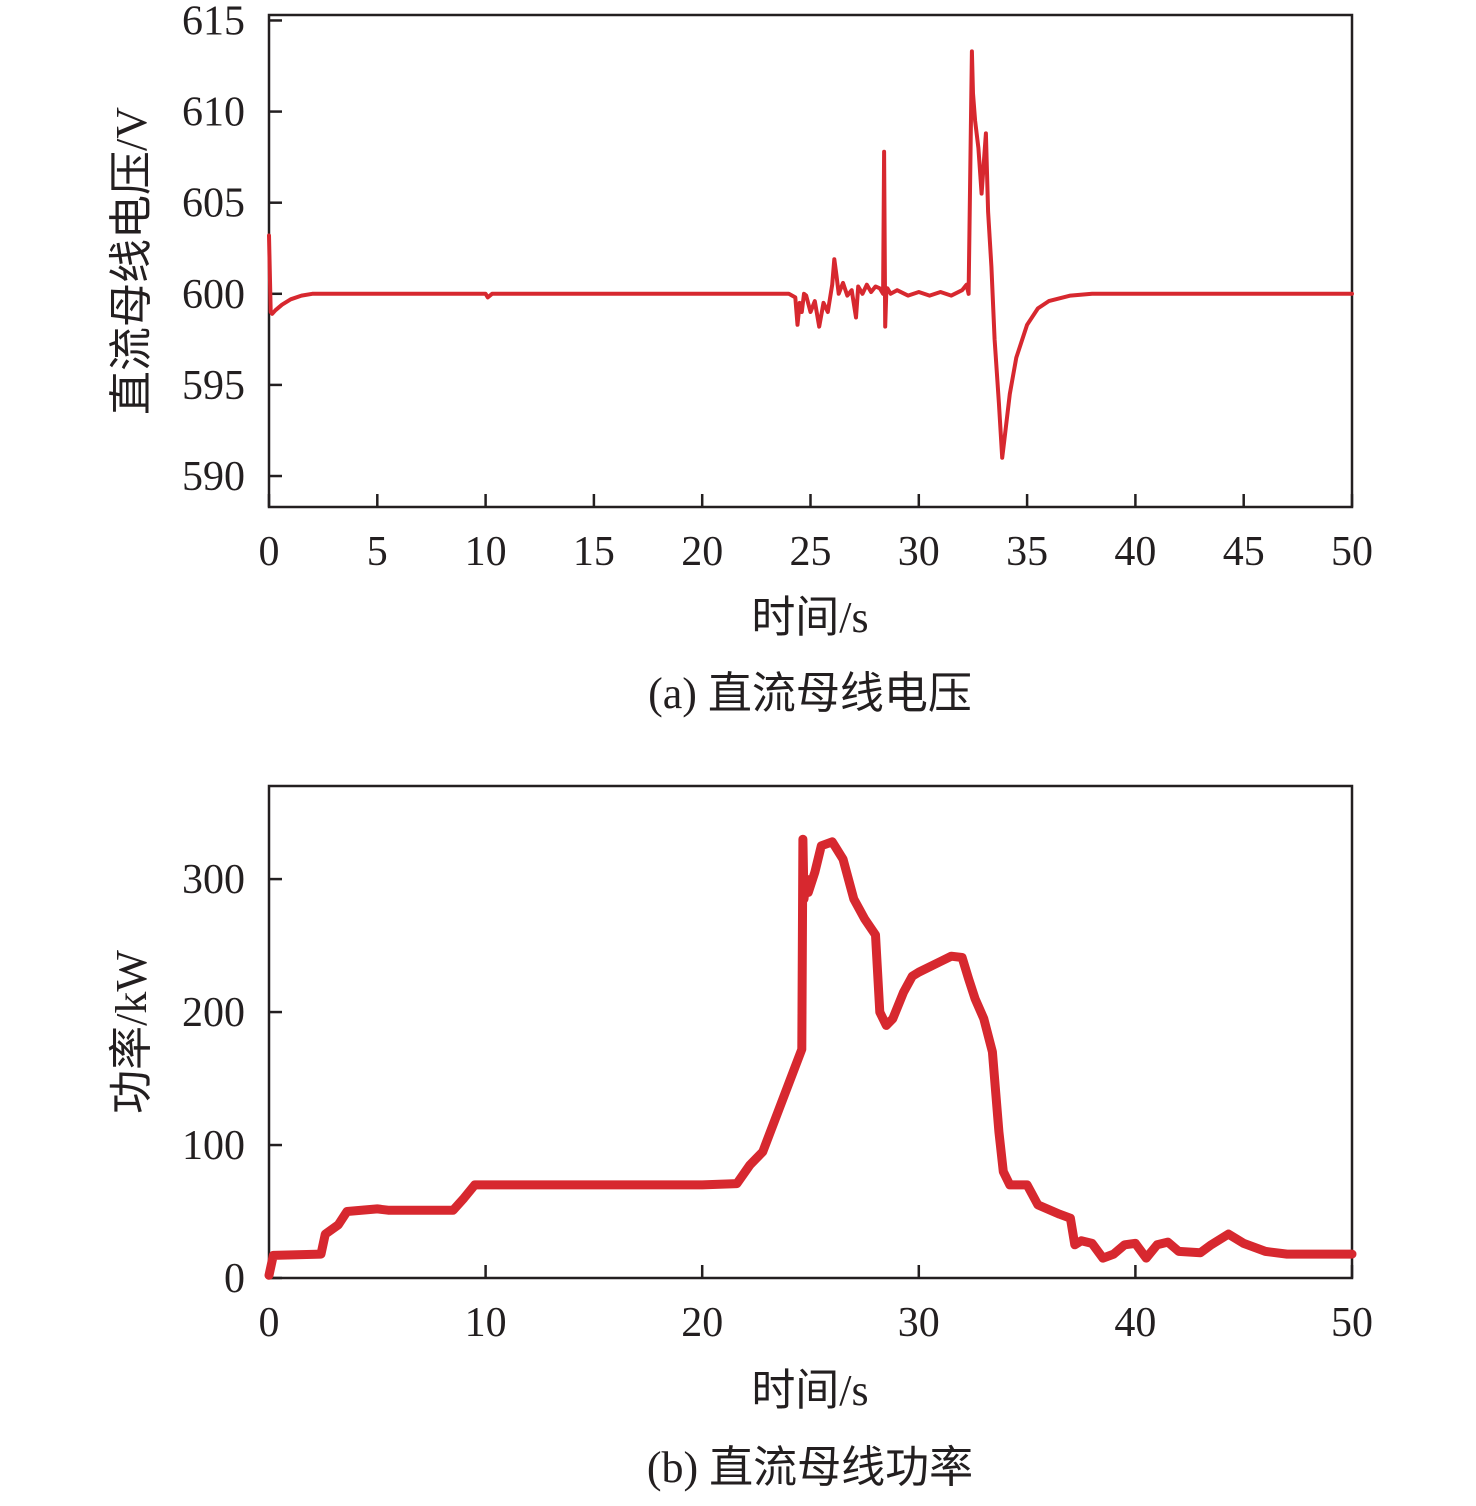 The image size is (1476, 1506). Describe the element at coordinates (811, 552) in the screenshot. I see `x-tick-label: 25` at that location.